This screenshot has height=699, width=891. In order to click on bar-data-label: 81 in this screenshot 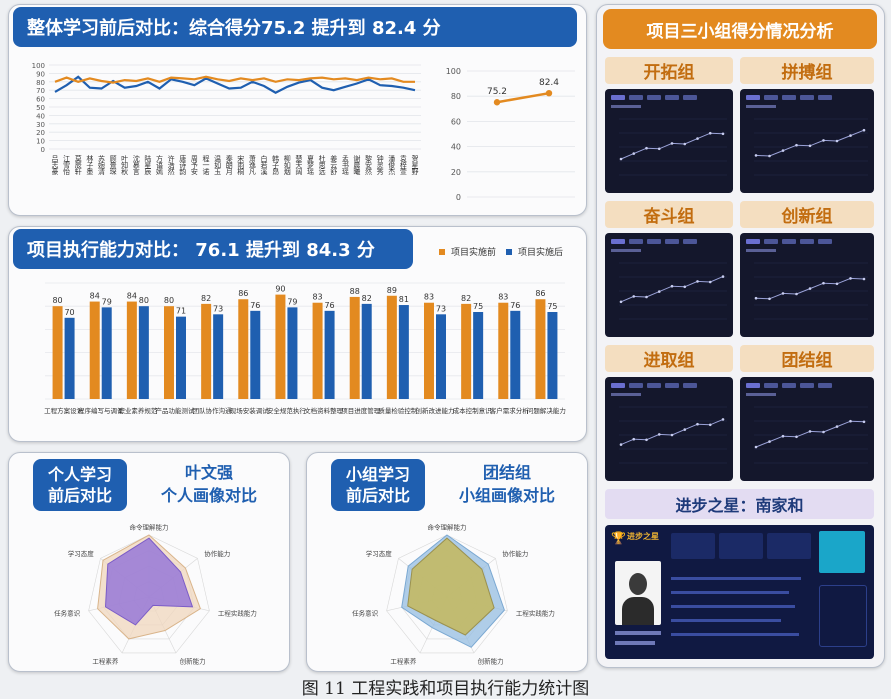, I will do `click(404, 299)`.